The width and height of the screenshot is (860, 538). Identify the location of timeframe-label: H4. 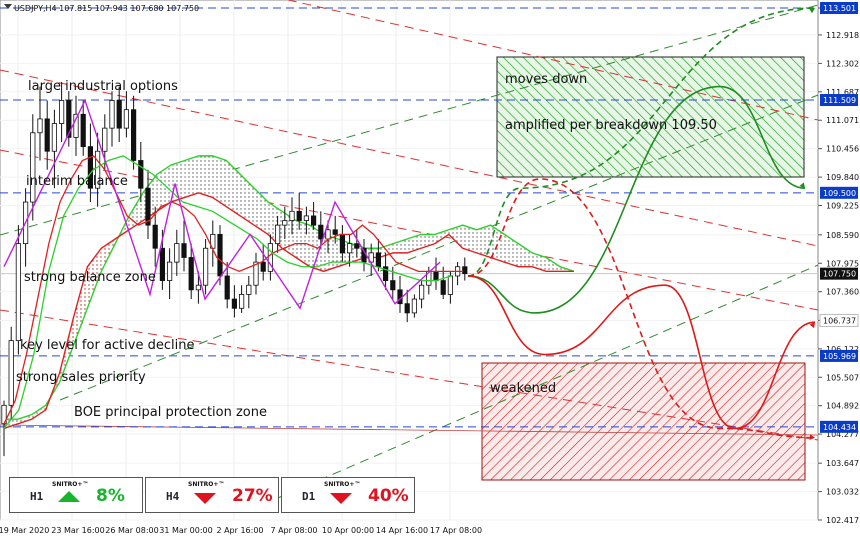
(173, 496).